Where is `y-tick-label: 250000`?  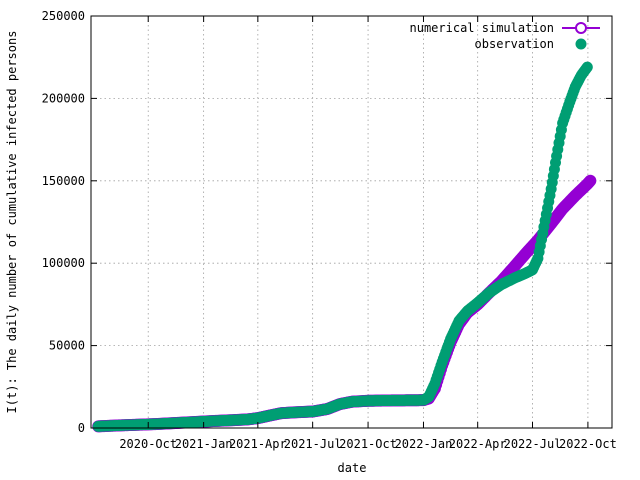
y-tick-label: 250000 is located at coordinates (63, 16).